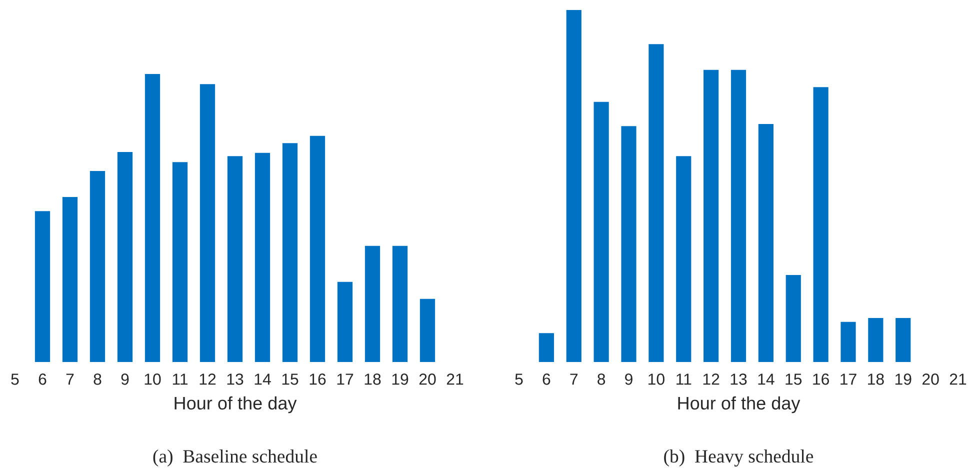 This screenshot has height=471, width=971. What do you see at coordinates (235, 458) in the screenshot?
I see `text: (a) Baseline schedule` at bounding box center [235, 458].